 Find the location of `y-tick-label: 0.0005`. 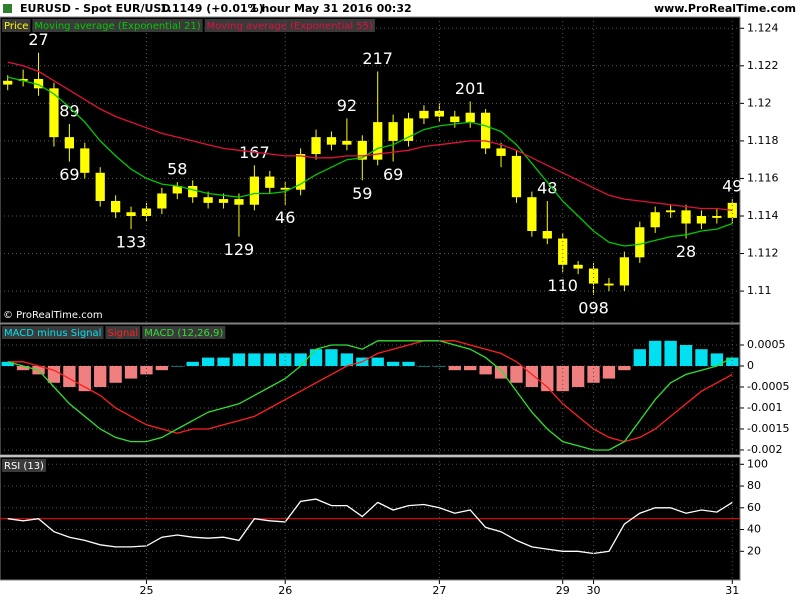

y-tick-label: 0.0005 is located at coordinates (766, 344).